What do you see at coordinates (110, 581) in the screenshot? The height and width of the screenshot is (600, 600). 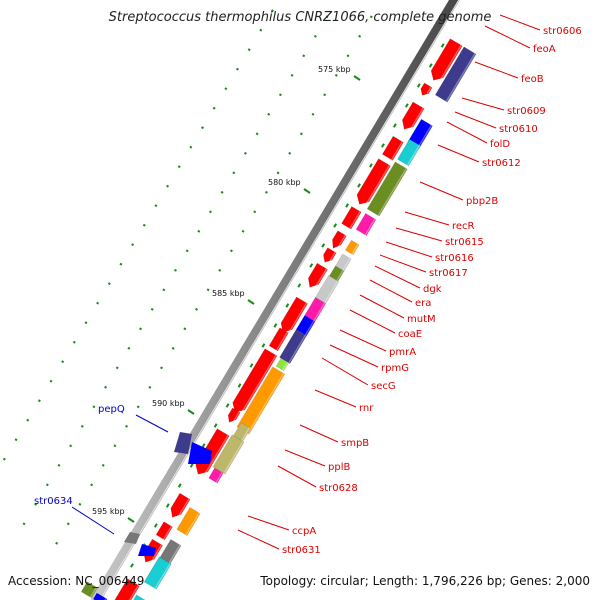 I see `accession-value: NC_006449` at bounding box center [110, 581].